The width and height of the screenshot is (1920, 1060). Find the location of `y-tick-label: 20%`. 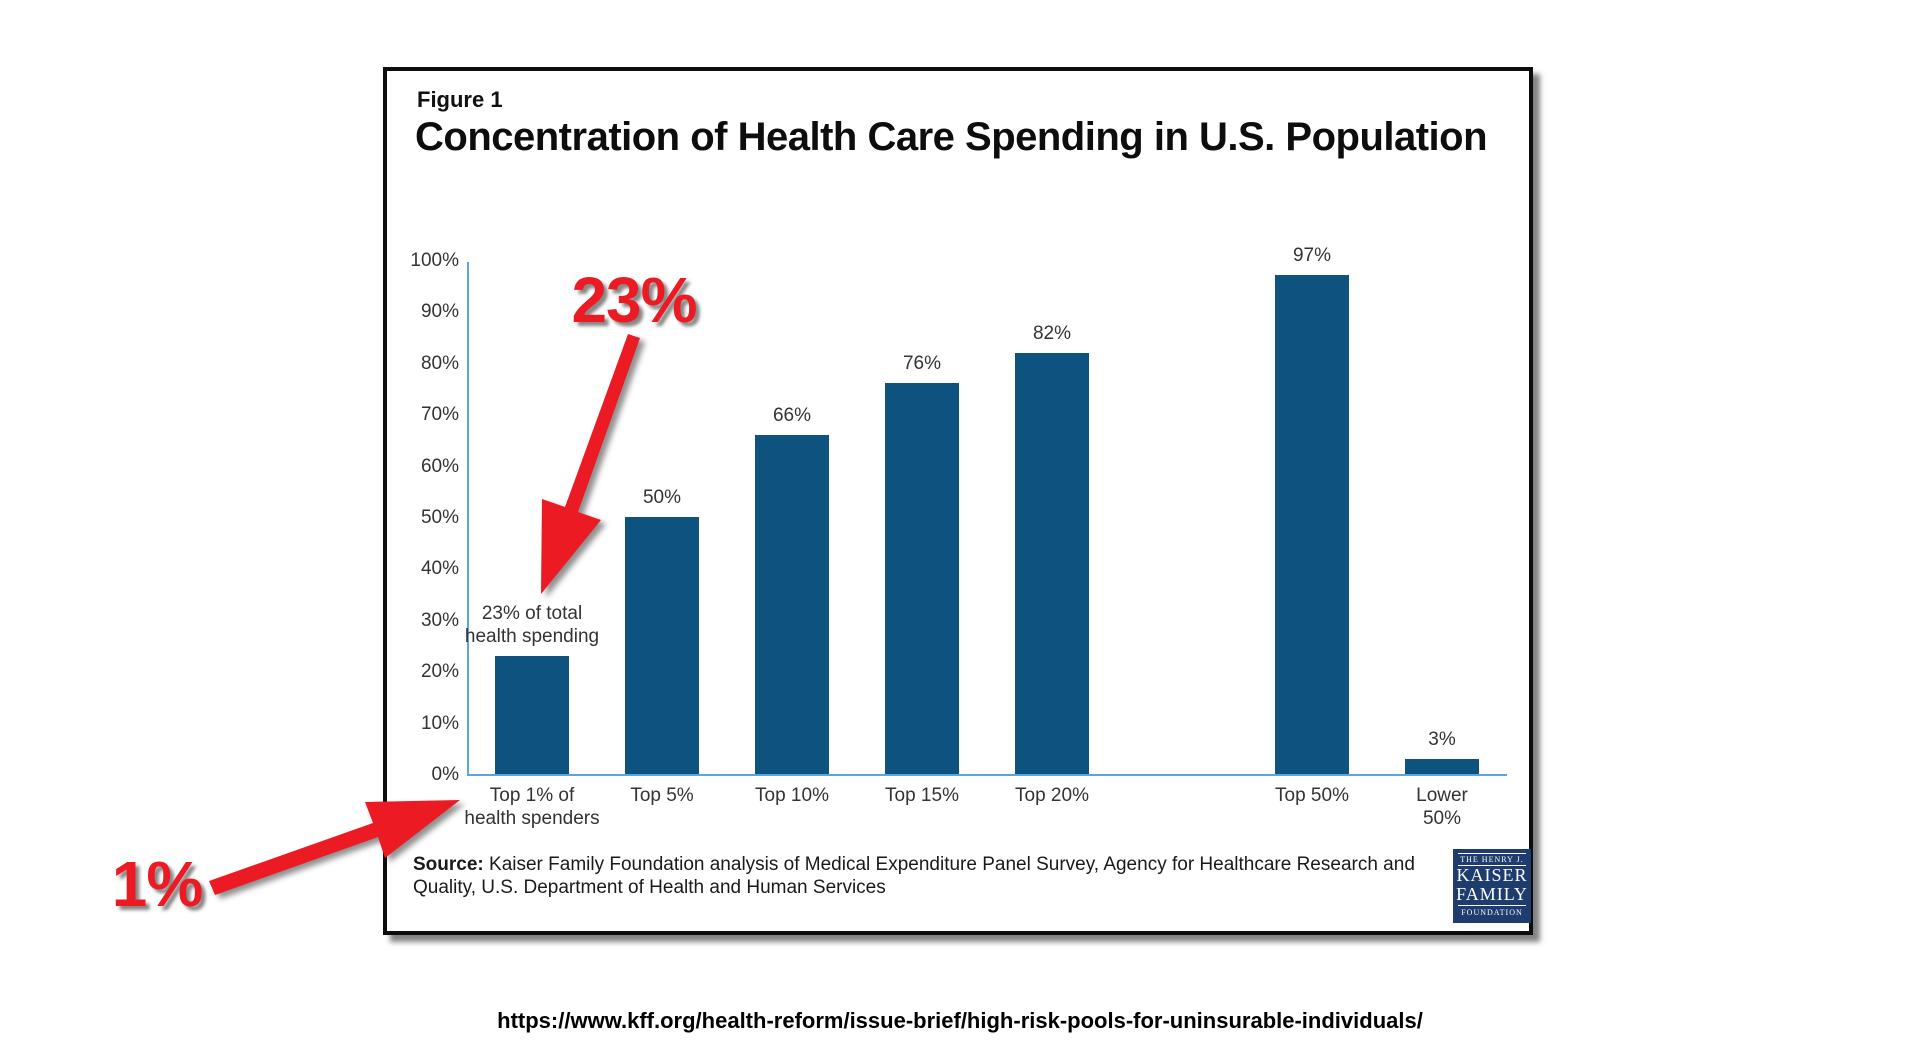

y-tick-label: 20% is located at coordinates (439, 672).